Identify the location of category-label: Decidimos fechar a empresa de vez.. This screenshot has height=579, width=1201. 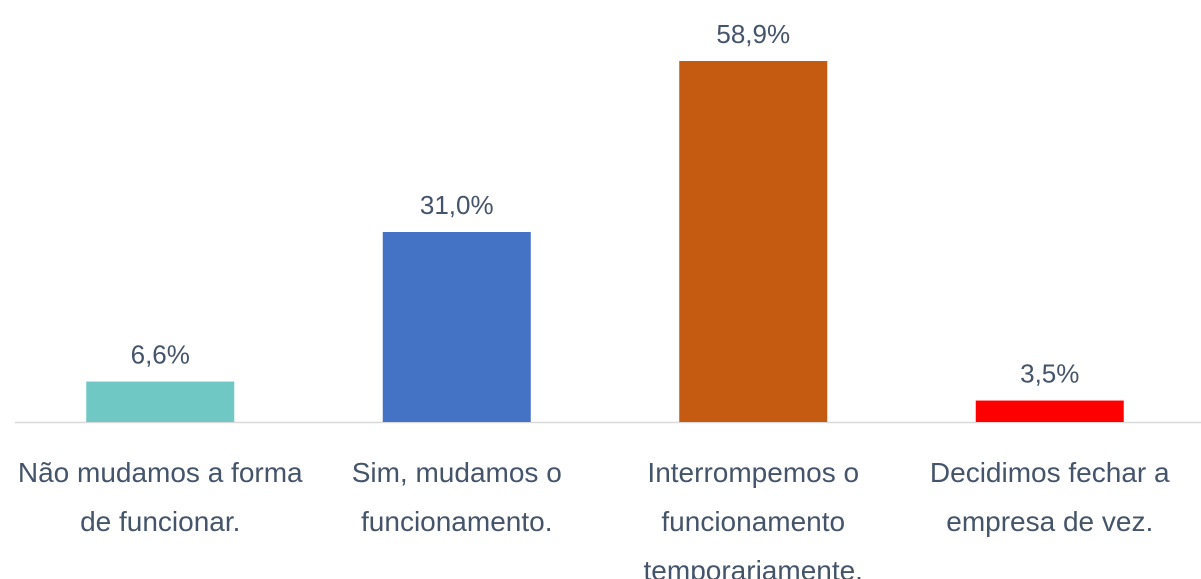
(1049, 497).